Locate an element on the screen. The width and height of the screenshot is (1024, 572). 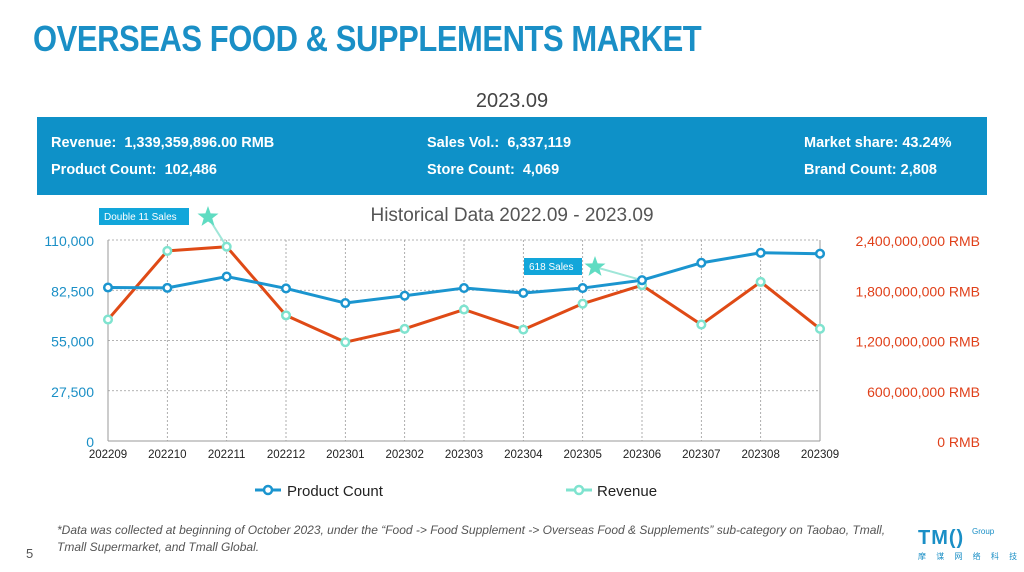
kpi-market-share-value: 43.24% is located at coordinates (927, 143).